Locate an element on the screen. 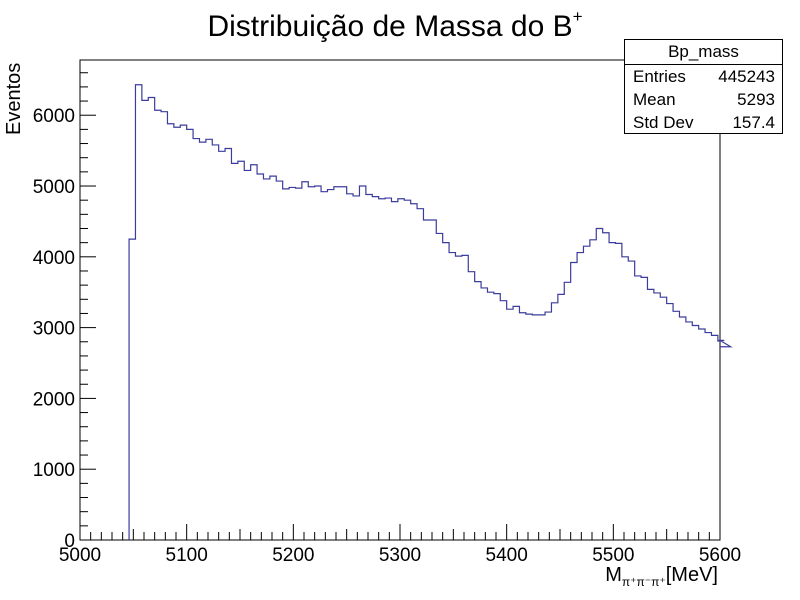 Image resolution: width=800 pixels, height=600 pixels. stats-stddev-label: Std Dev is located at coordinates (663, 122).